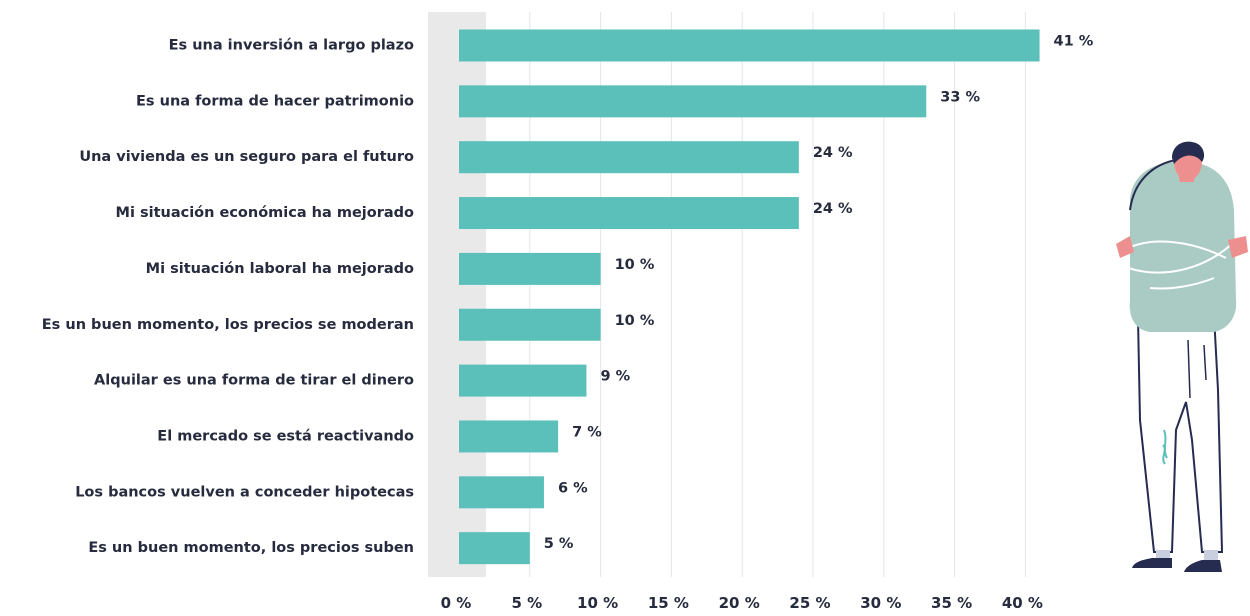 The width and height of the screenshot is (1250, 616). Describe the element at coordinates (1022, 603) in the screenshot. I see `x-tick-label: 40 %` at that location.